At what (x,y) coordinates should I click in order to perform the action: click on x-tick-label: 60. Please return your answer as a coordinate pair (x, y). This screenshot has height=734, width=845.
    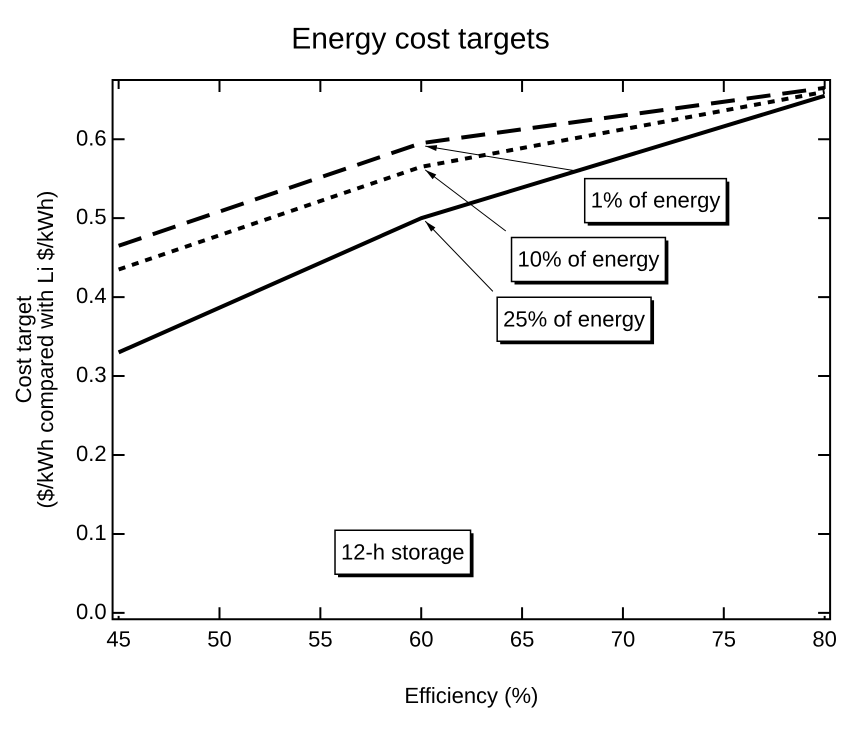
    Looking at the image, I should click on (421, 639).